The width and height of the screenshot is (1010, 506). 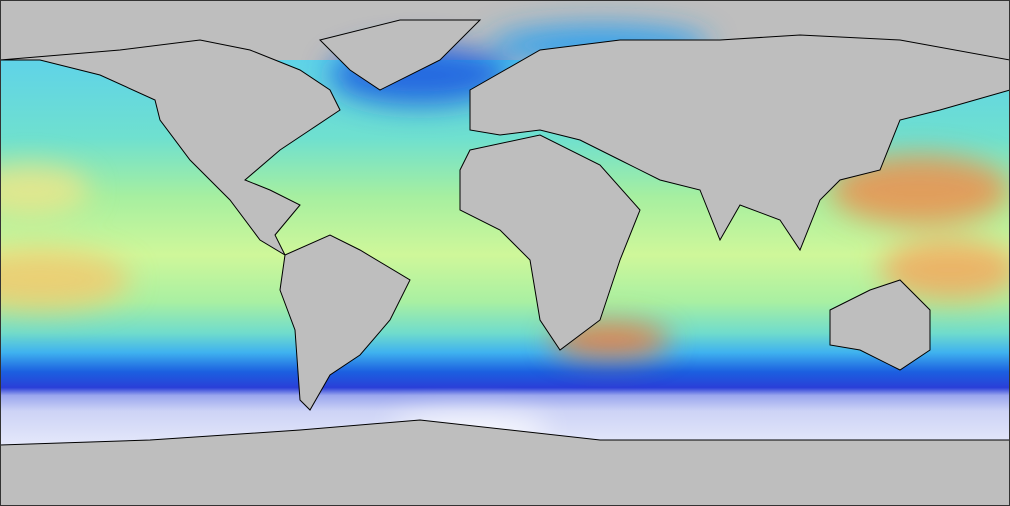 I want to click on australia, so click(x=880, y=325).